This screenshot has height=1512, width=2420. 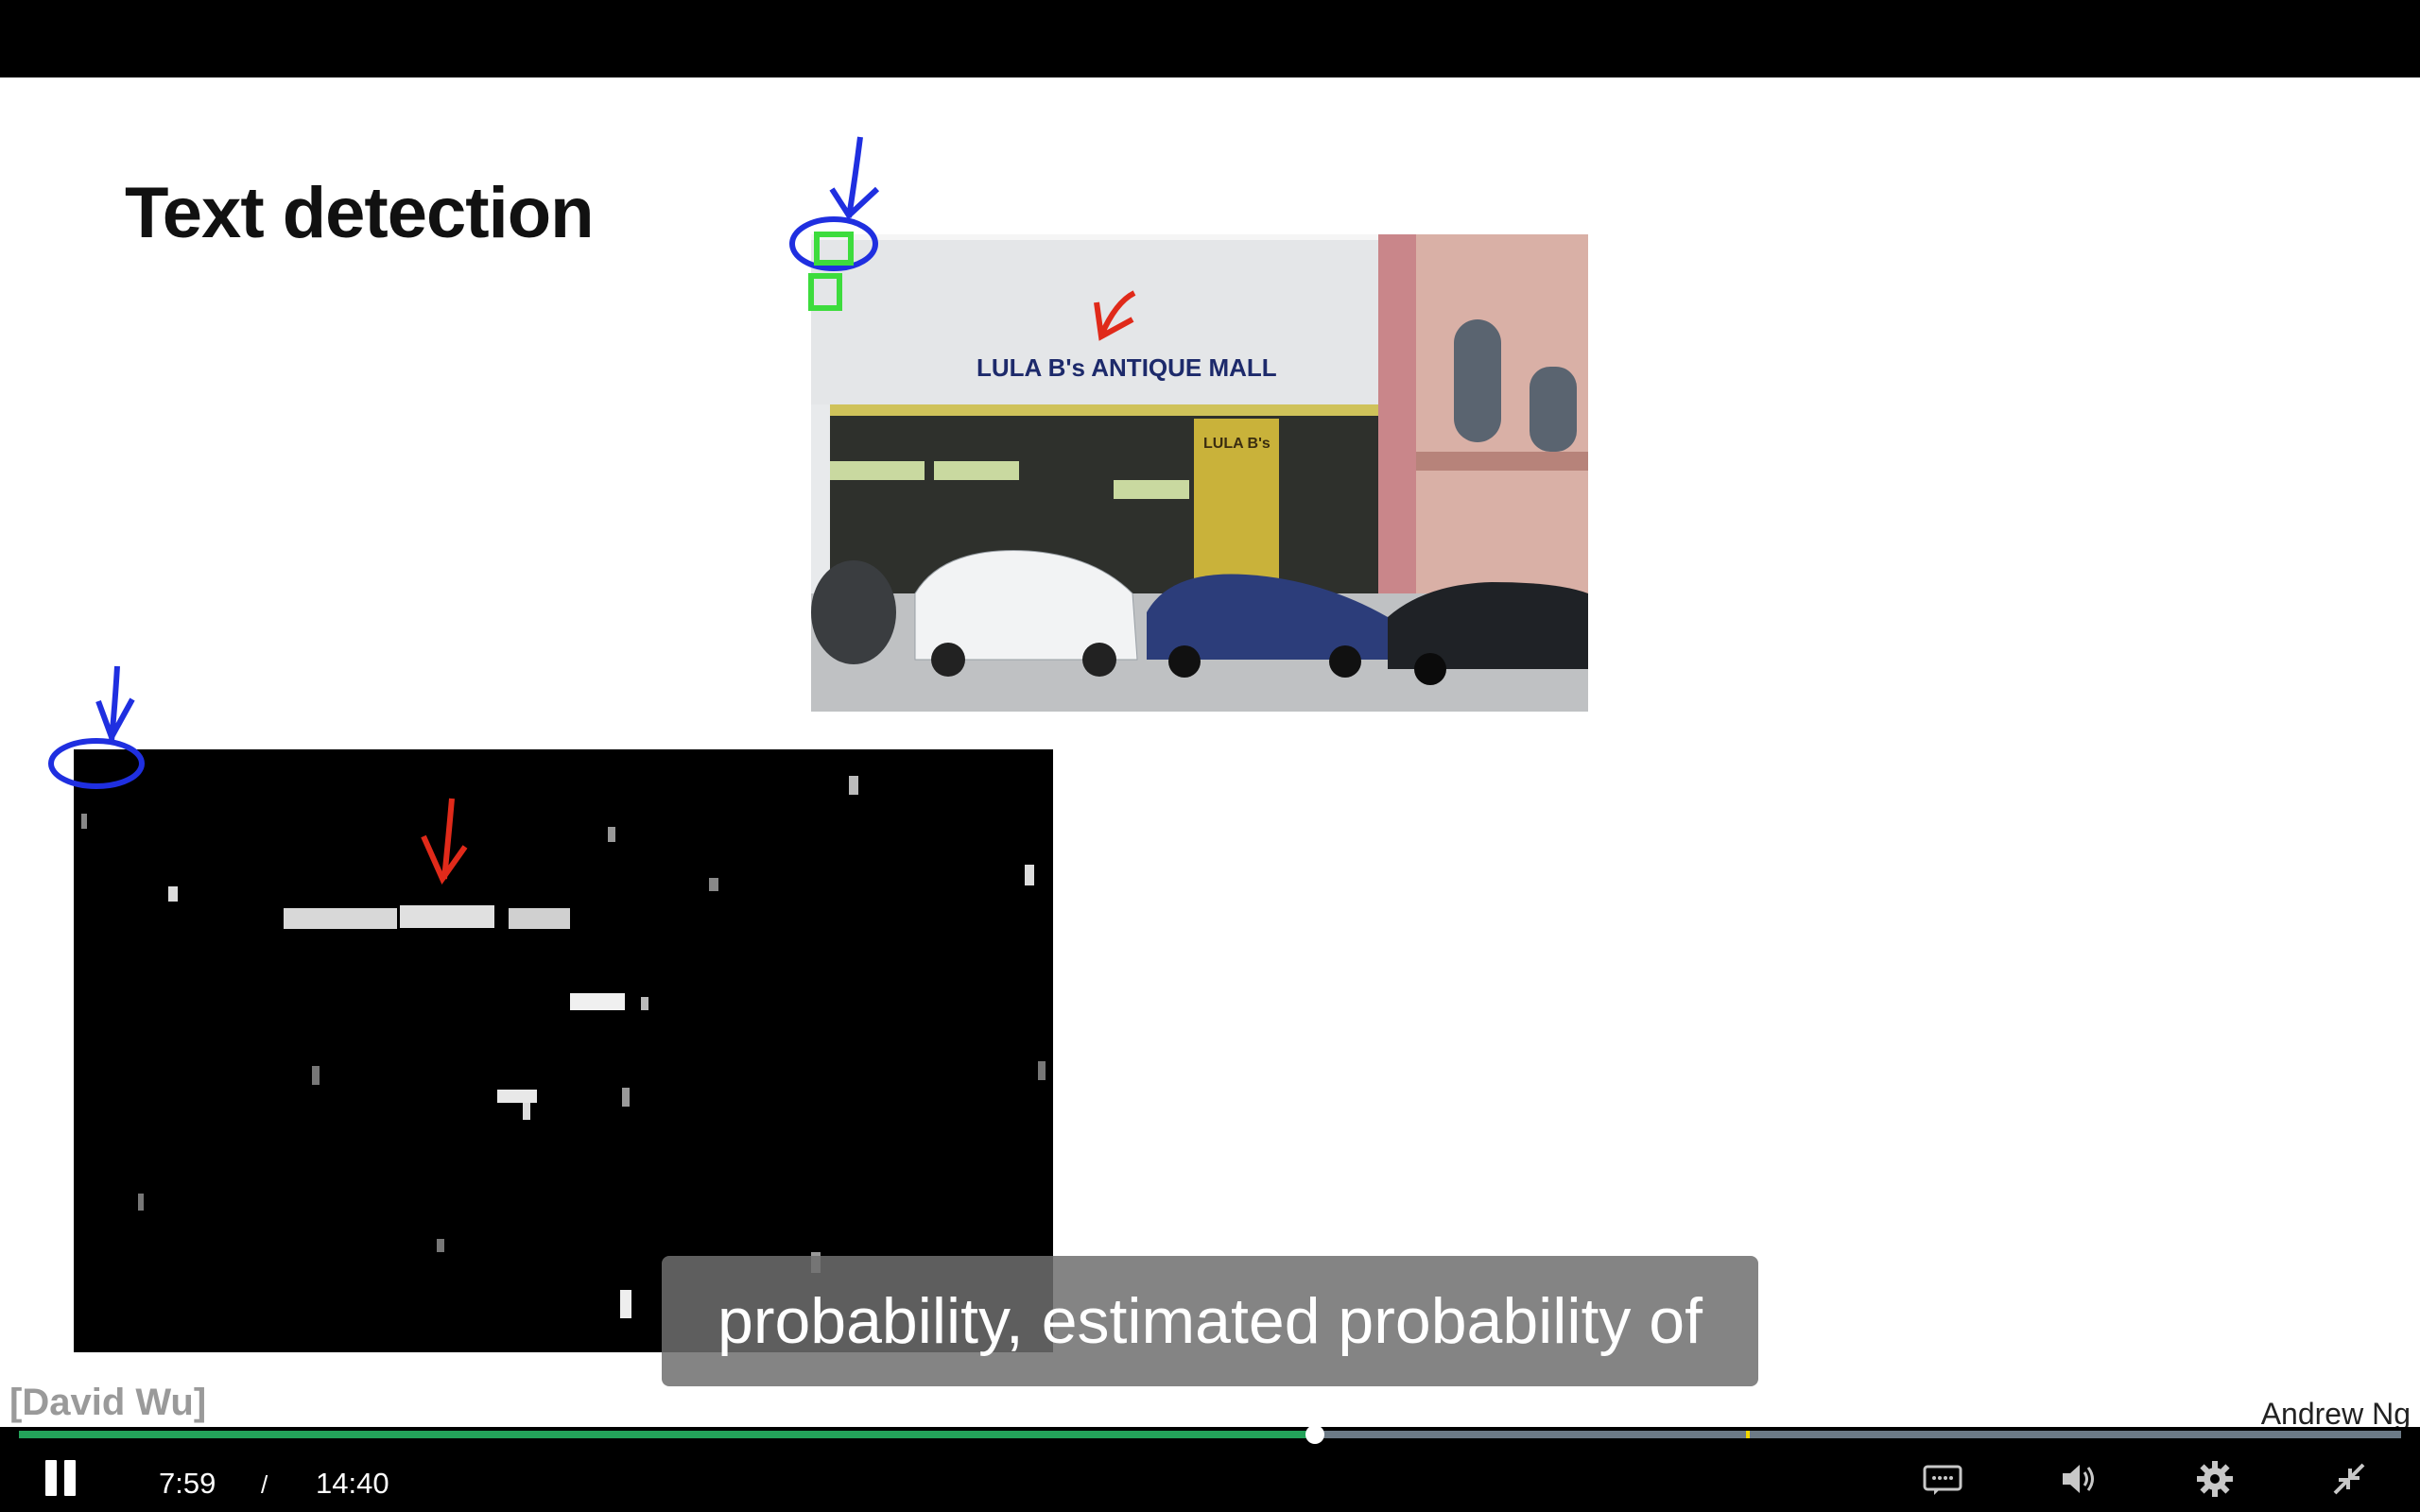 I want to click on progress-scrubber-handle, so click(x=1314, y=1434).